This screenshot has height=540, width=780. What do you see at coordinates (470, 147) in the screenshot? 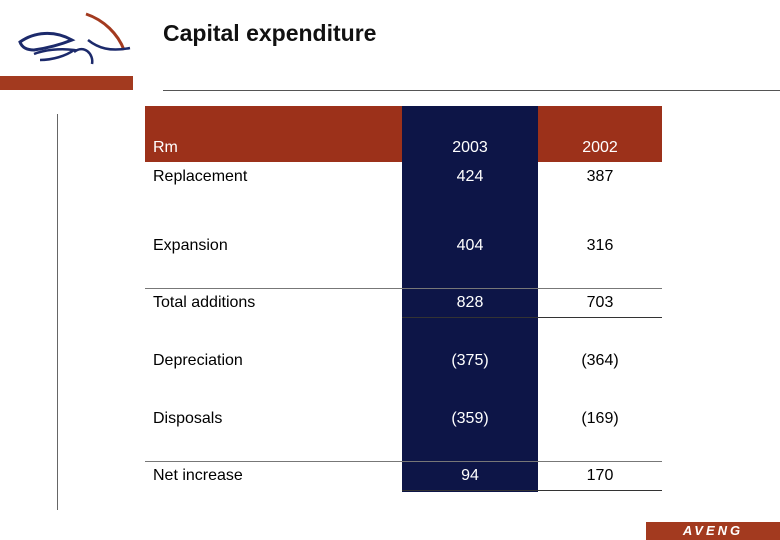
I see `header-year-2003: 2003` at bounding box center [470, 147].